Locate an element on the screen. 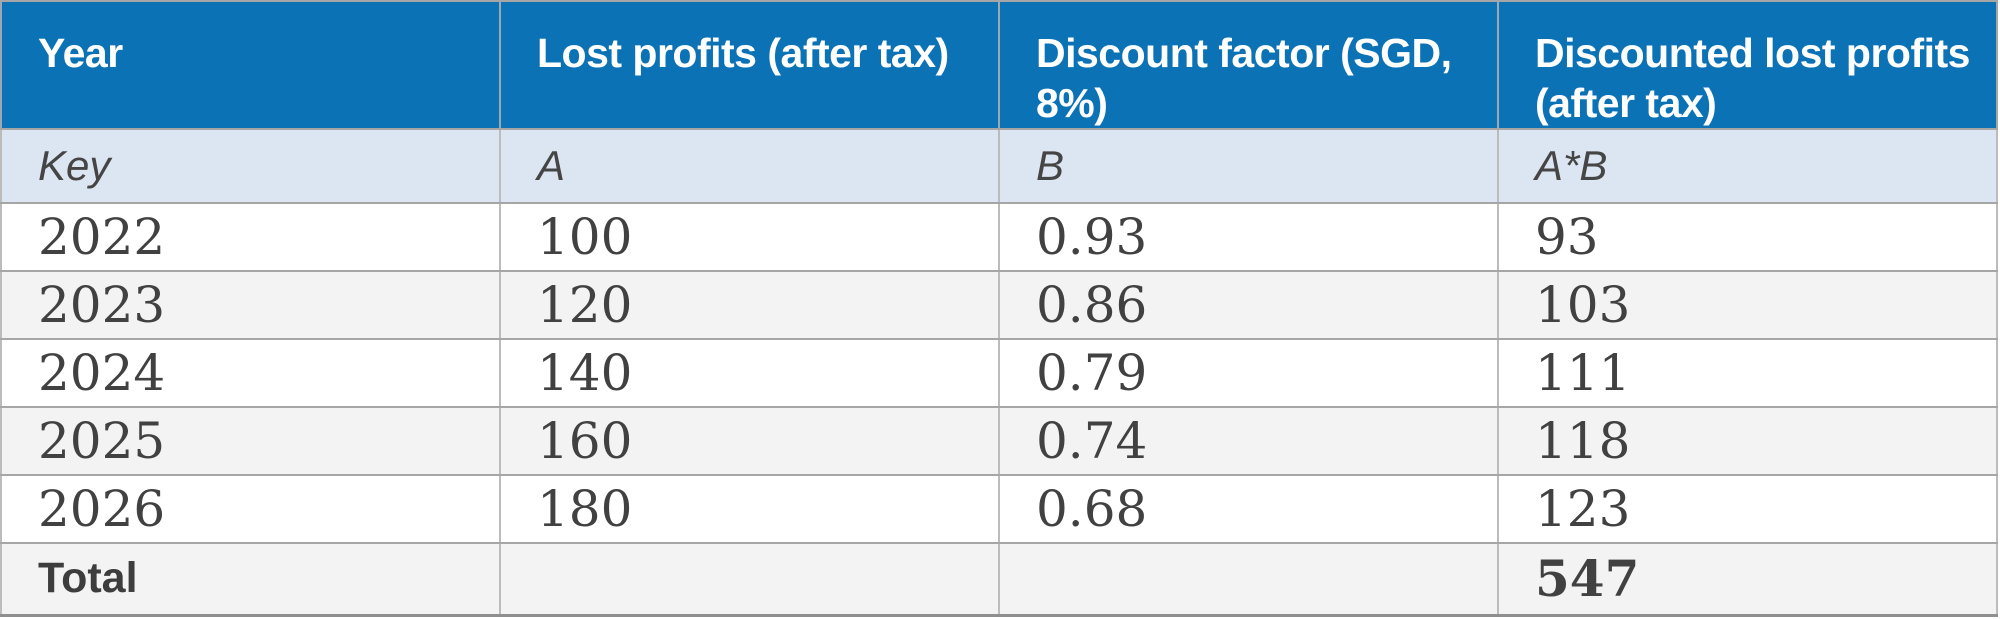  discount-factor-cell: 0.93 is located at coordinates (1248, 237).